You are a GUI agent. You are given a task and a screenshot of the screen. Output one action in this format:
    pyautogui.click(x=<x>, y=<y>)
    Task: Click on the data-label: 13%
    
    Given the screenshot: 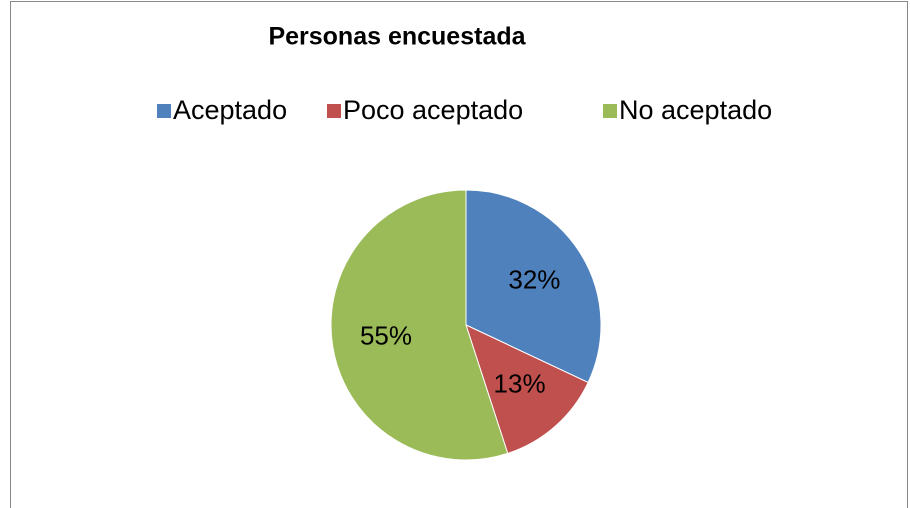 What is the action you would take?
    pyautogui.click(x=520, y=384)
    